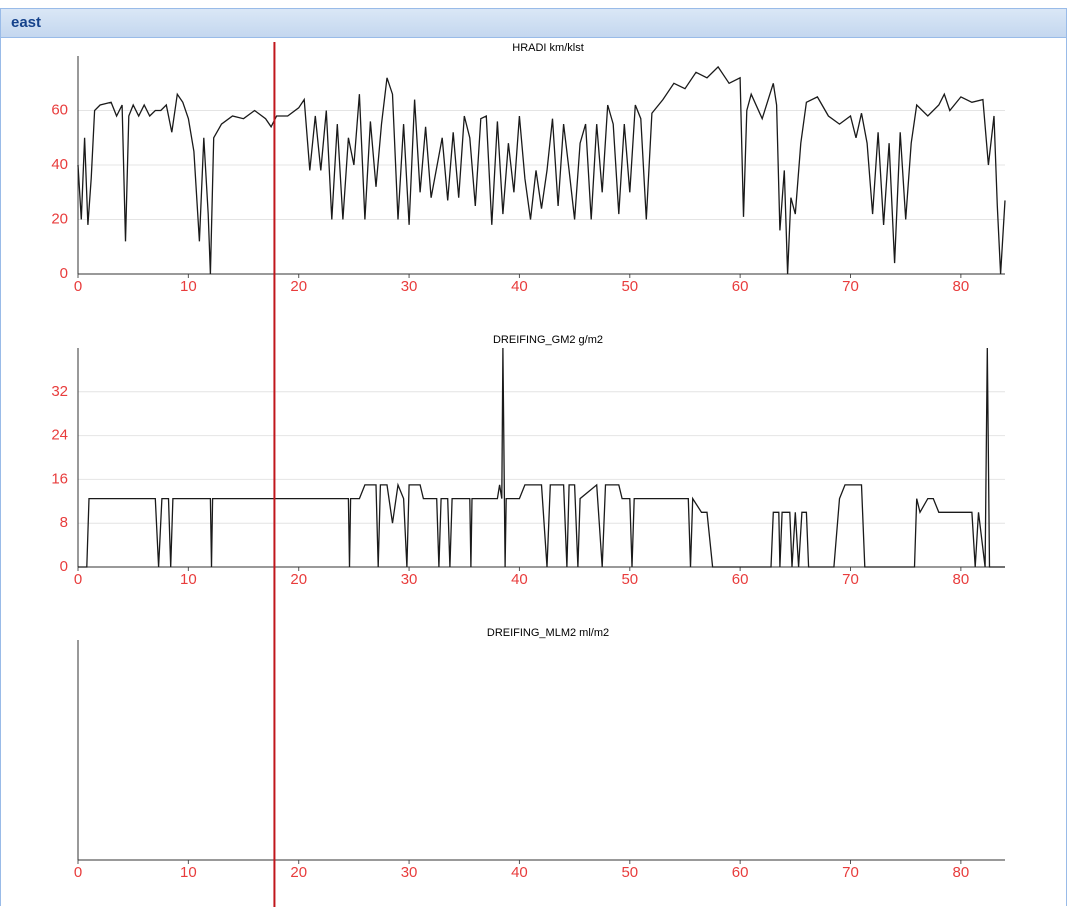  I want to click on chart-title: DREIFING_GM2 g/m2, so click(548, 340).